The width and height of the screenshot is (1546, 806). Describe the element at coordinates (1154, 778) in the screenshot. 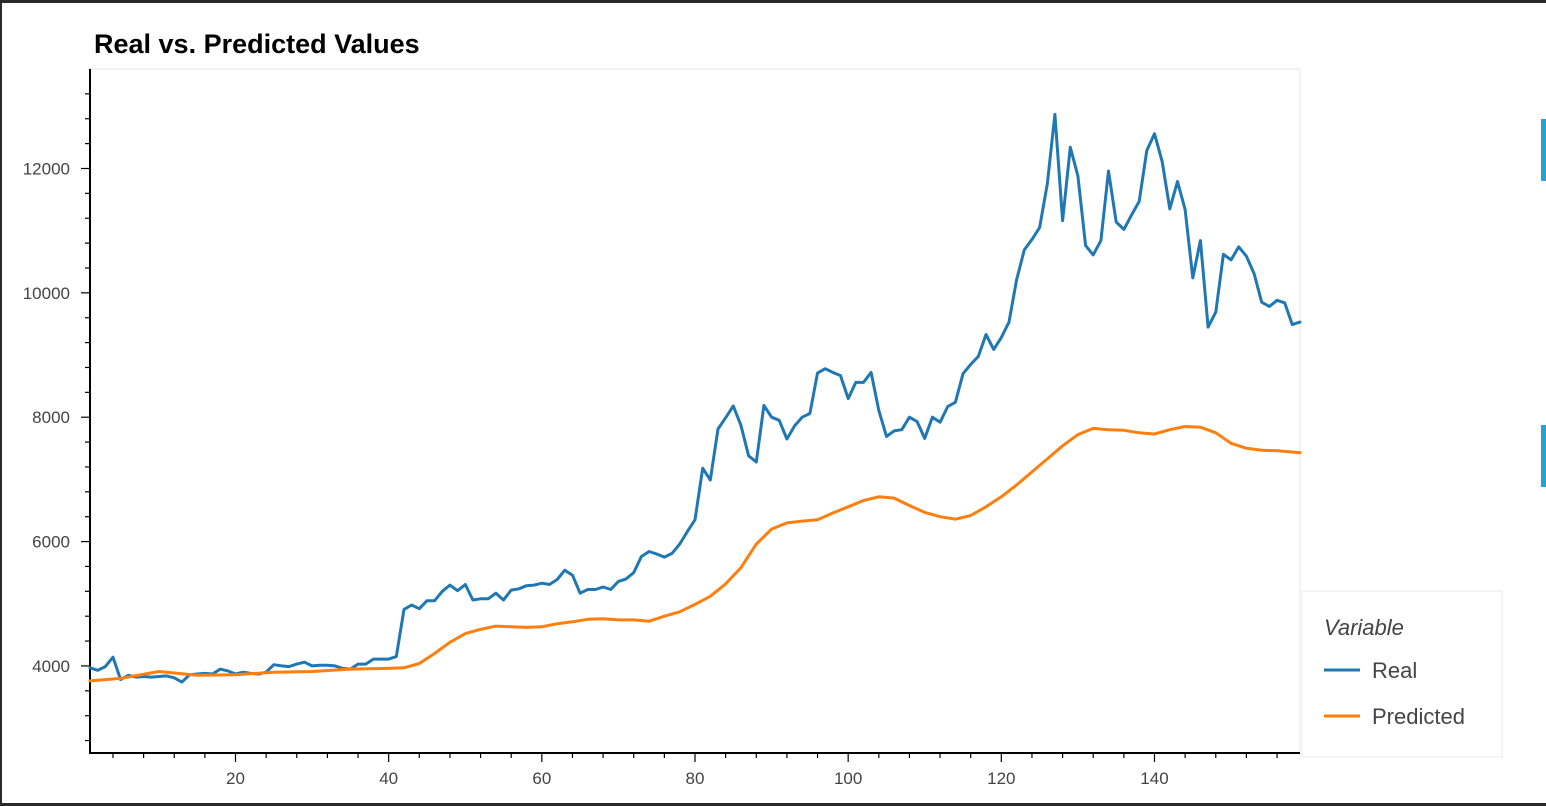

I see `x-tick-label: 140` at that location.